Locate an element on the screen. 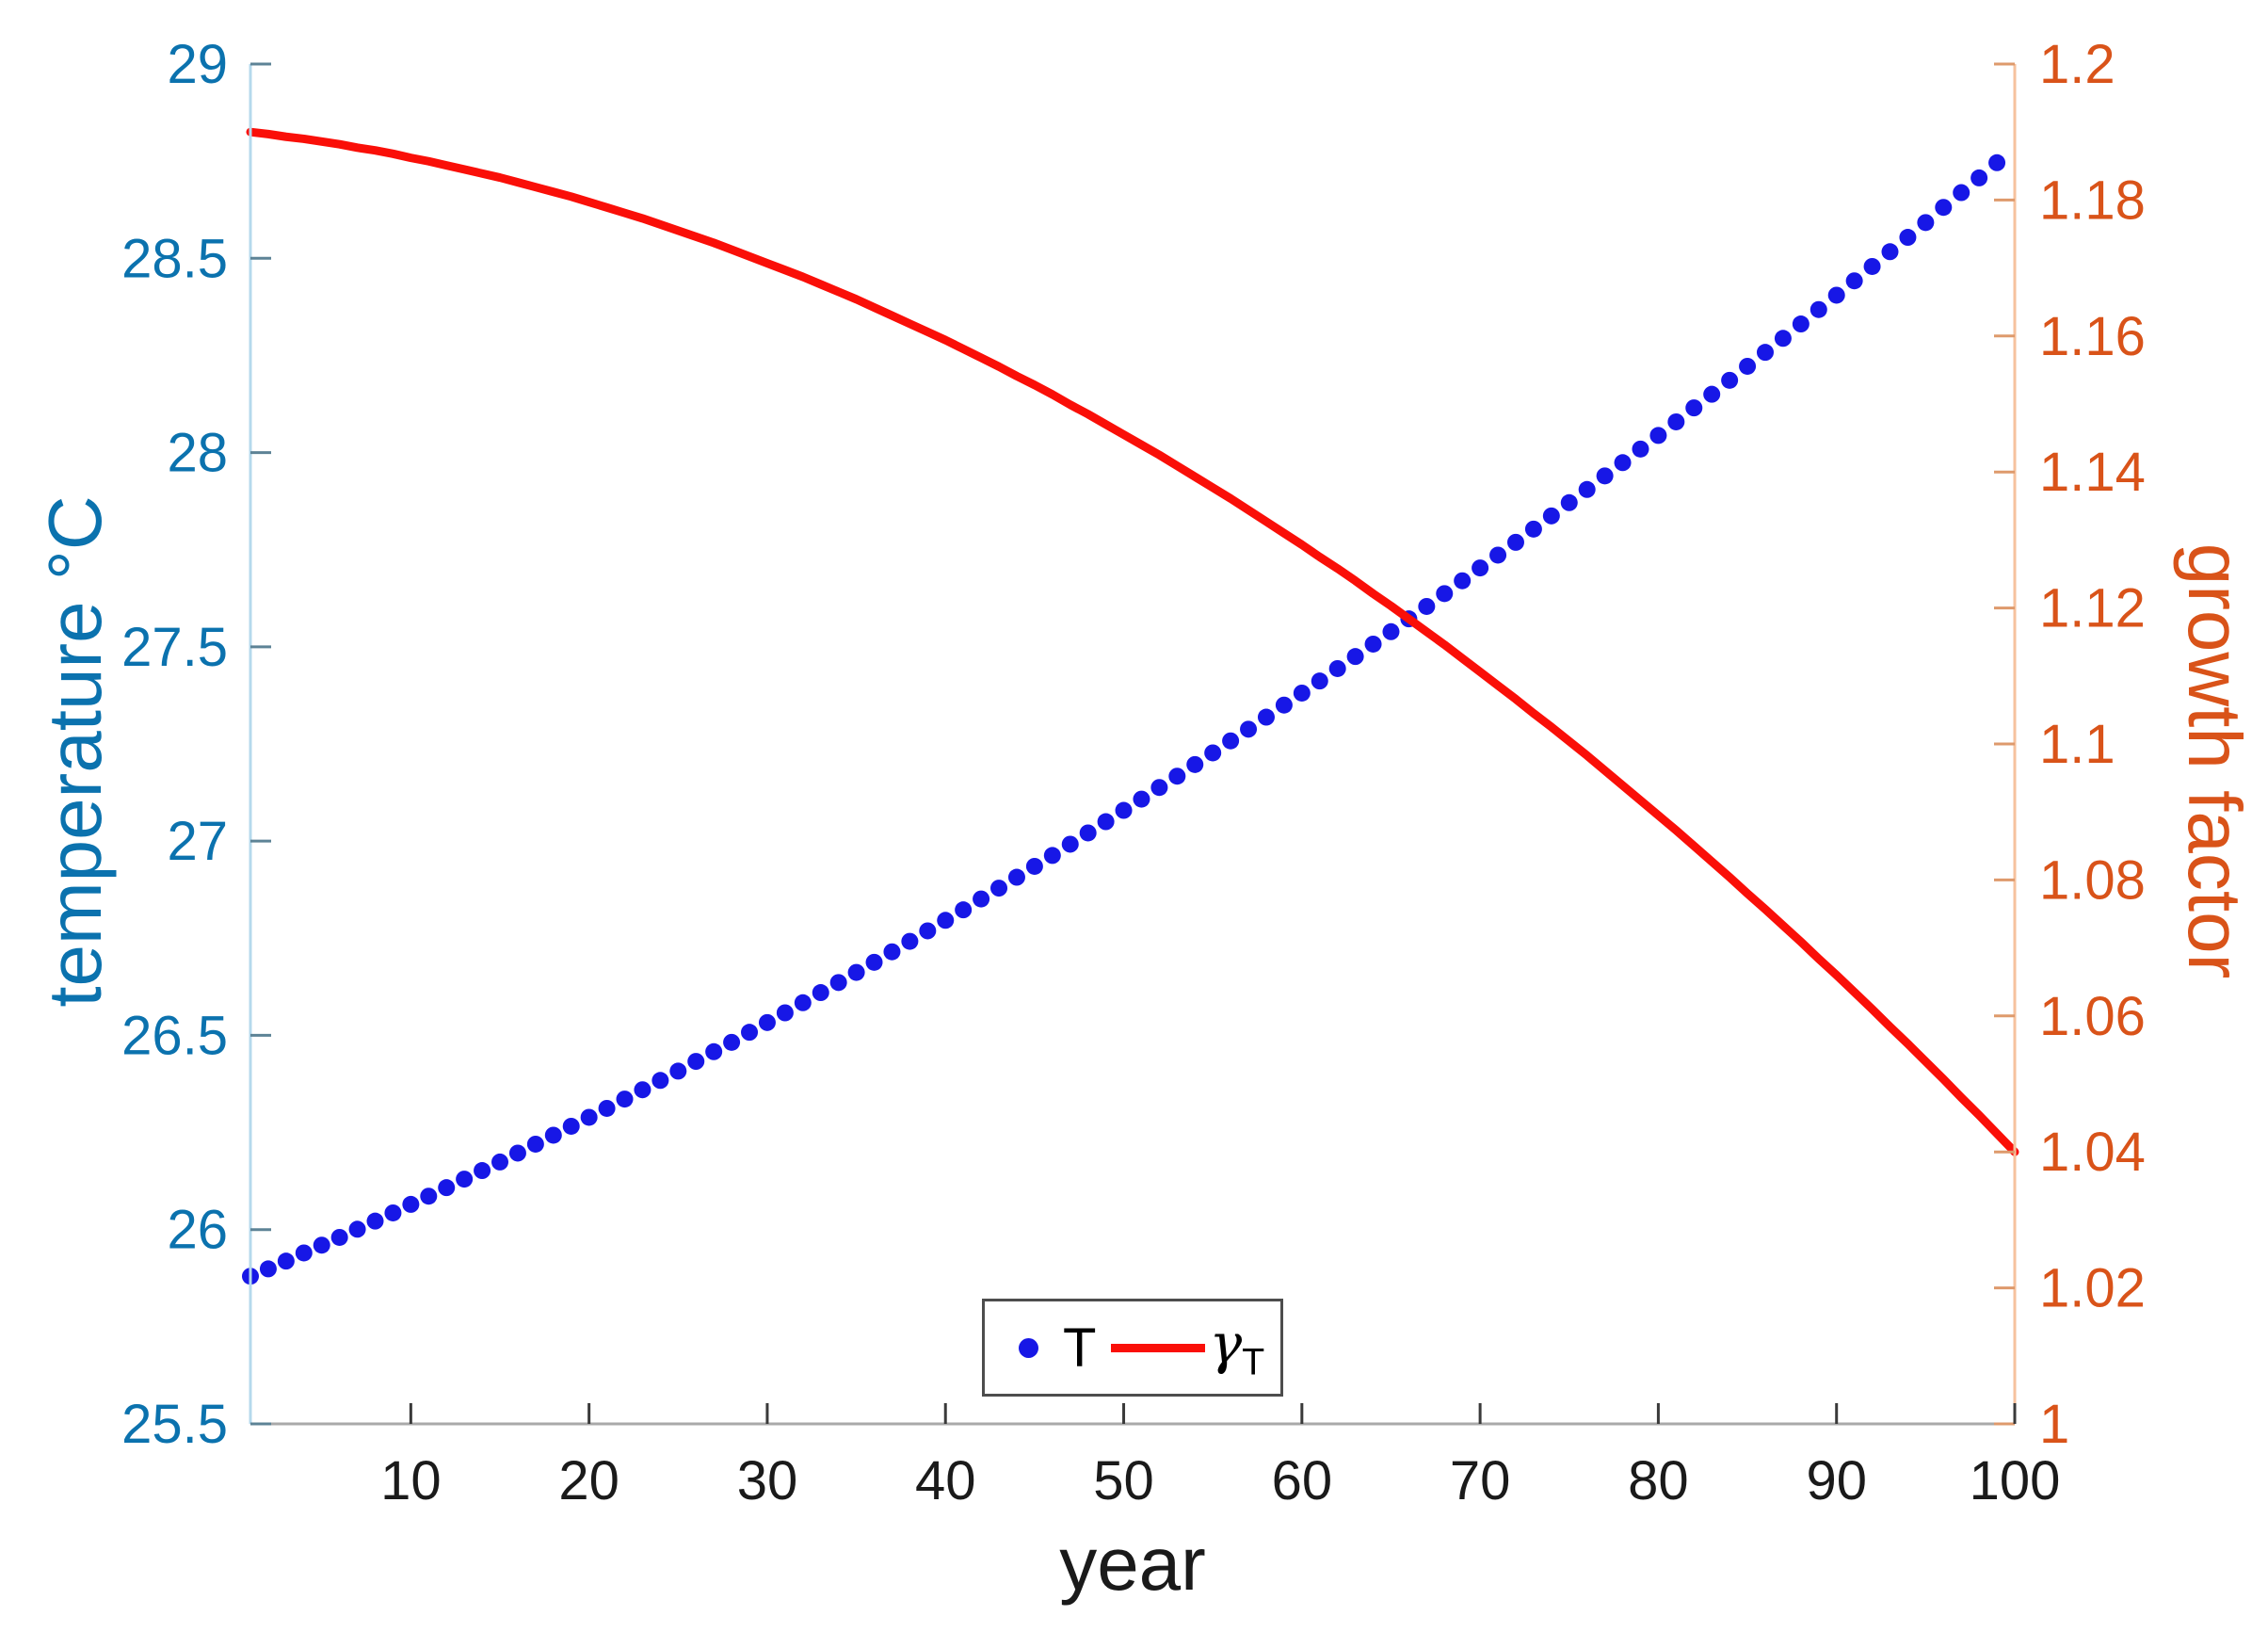  y-right-tick-label: 1.02 is located at coordinates (2092, 1288).